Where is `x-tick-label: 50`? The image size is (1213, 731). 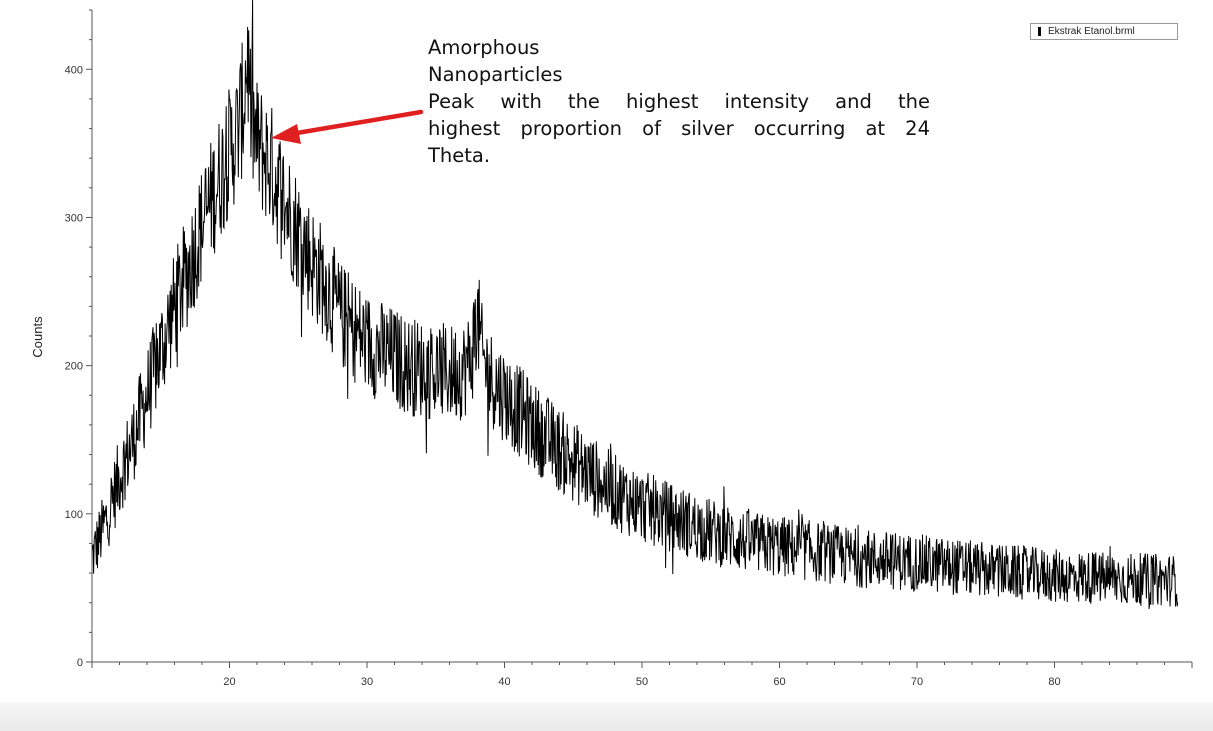 x-tick-label: 50 is located at coordinates (642, 682).